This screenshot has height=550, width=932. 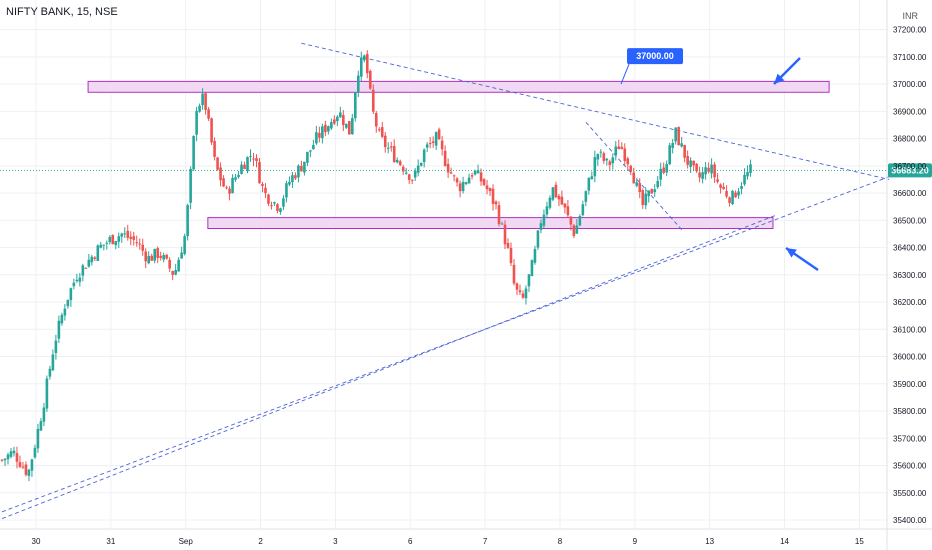 What do you see at coordinates (910, 493) in the screenshot?
I see `price-tick-label: 35500.00` at bounding box center [910, 493].